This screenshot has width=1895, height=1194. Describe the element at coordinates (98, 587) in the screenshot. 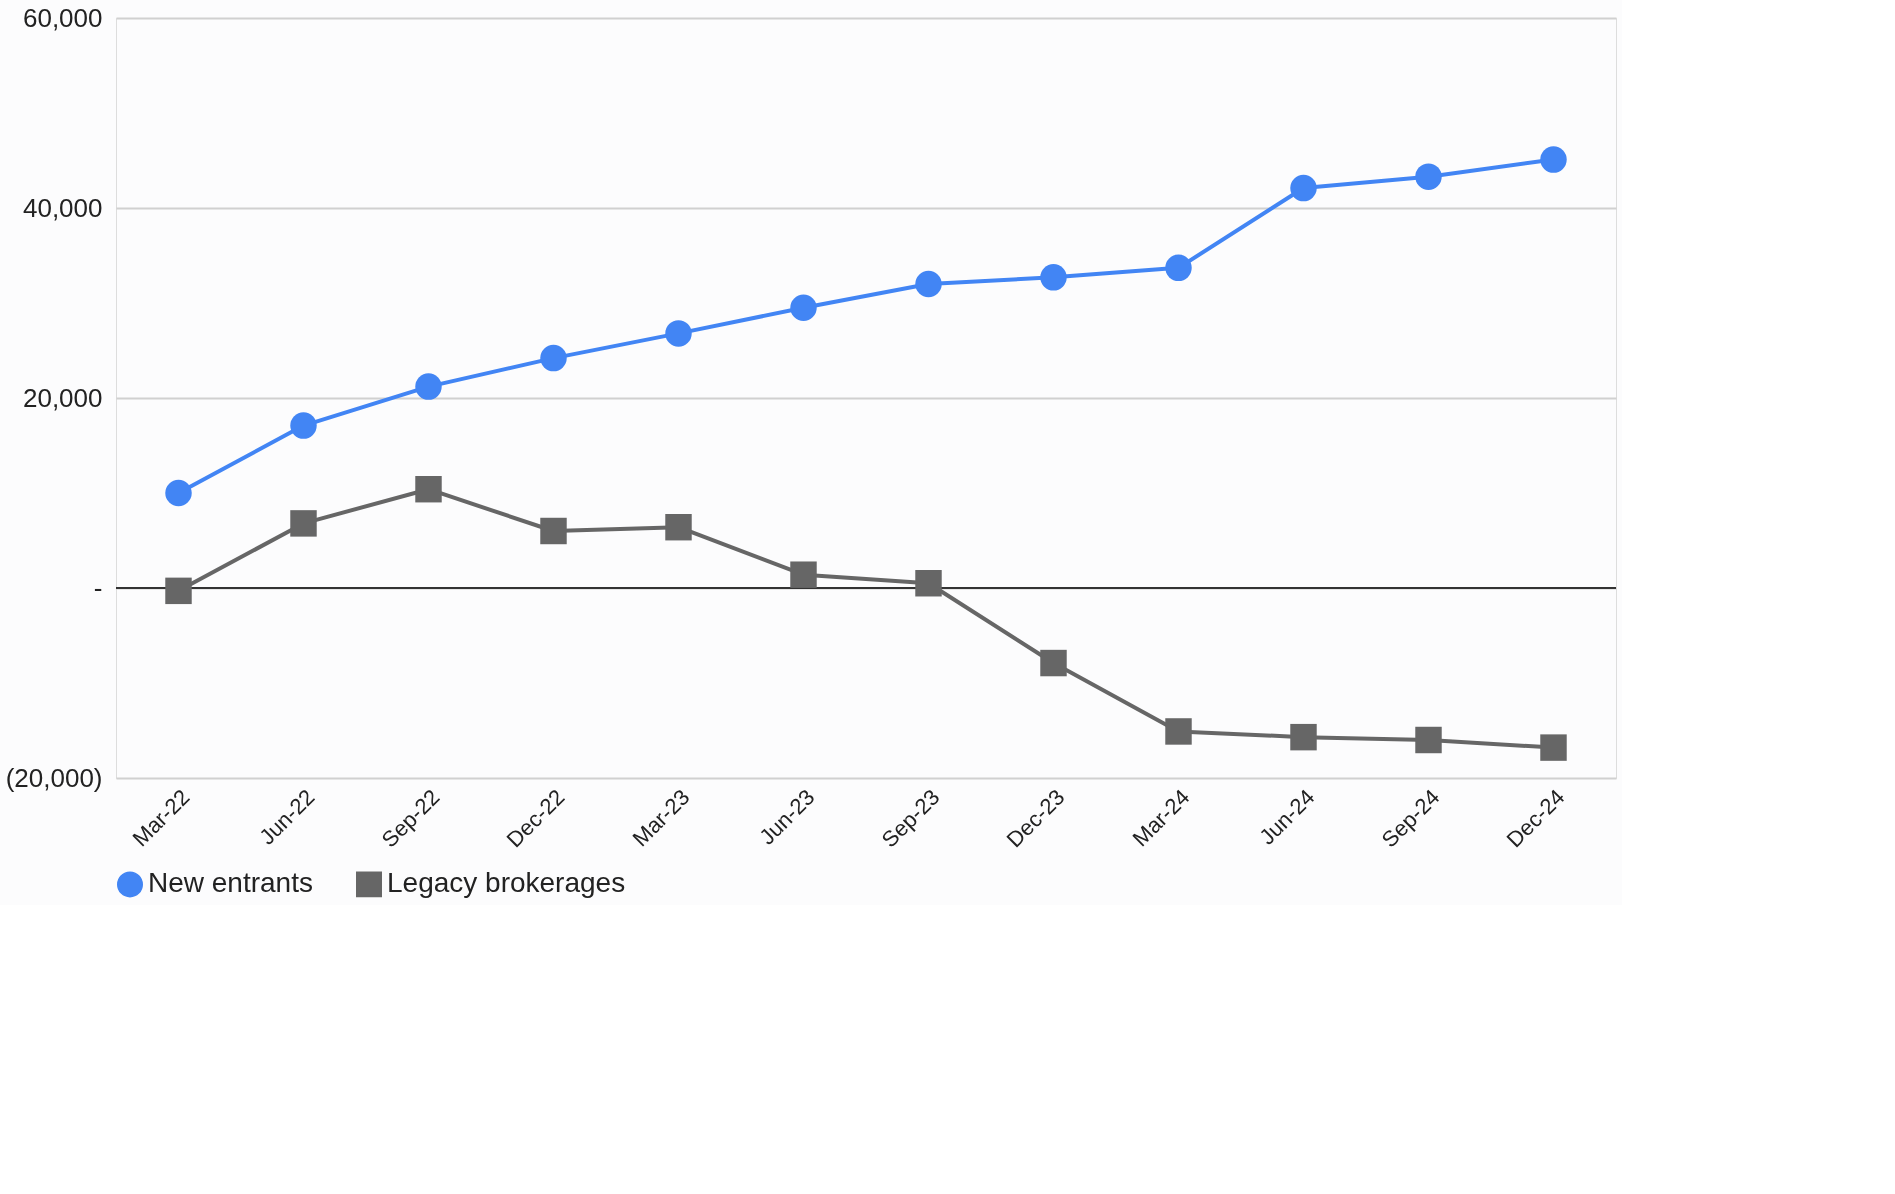

I see `y-tick-label: -` at that location.